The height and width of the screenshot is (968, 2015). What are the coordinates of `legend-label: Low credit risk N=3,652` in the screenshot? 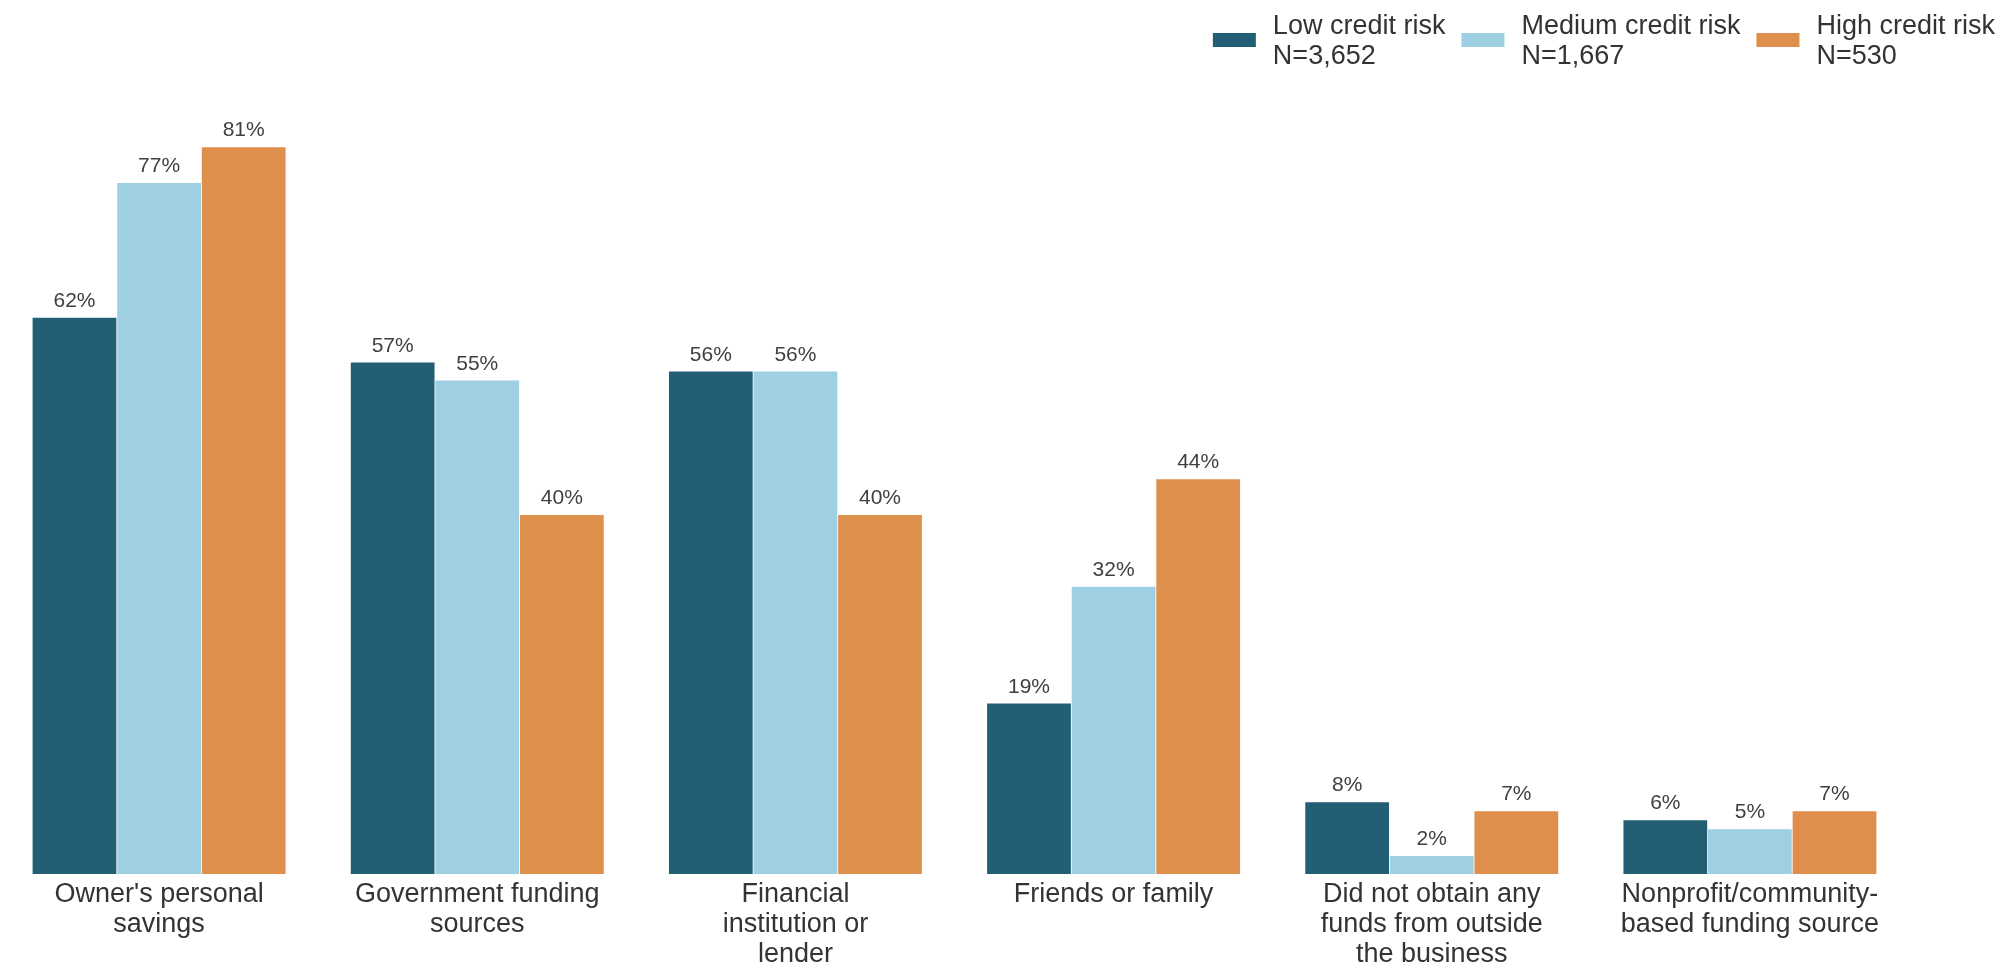 It's located at (1359, 40).